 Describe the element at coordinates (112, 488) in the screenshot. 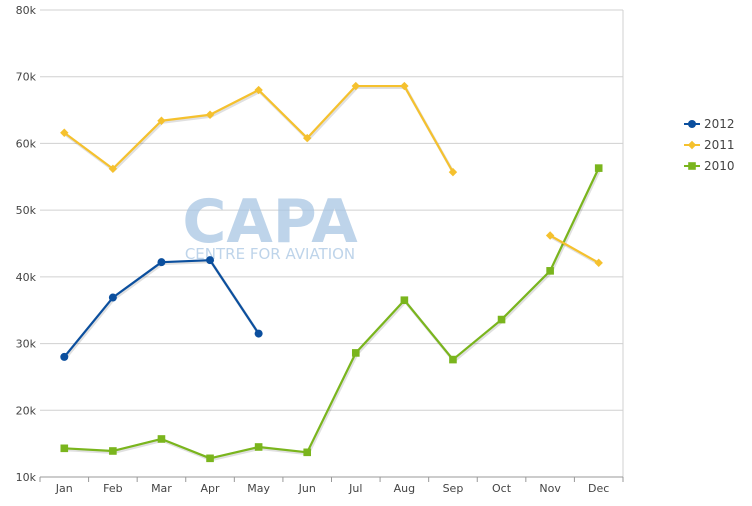

I see `x-tick-label: Feb` at that location.